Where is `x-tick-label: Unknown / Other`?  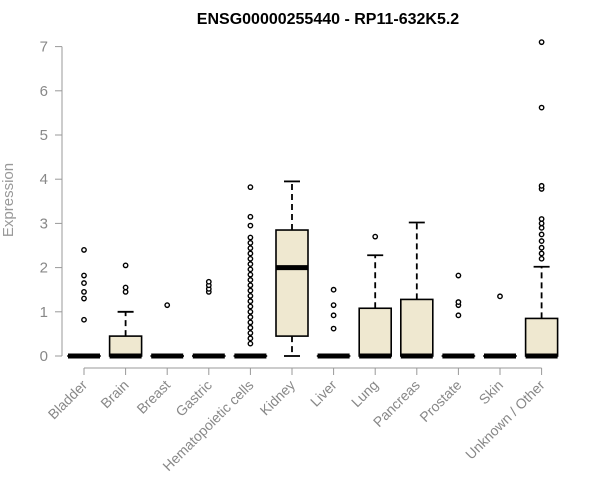
x-tick-label: Unknown / Other is located at coordinates (505, 420).